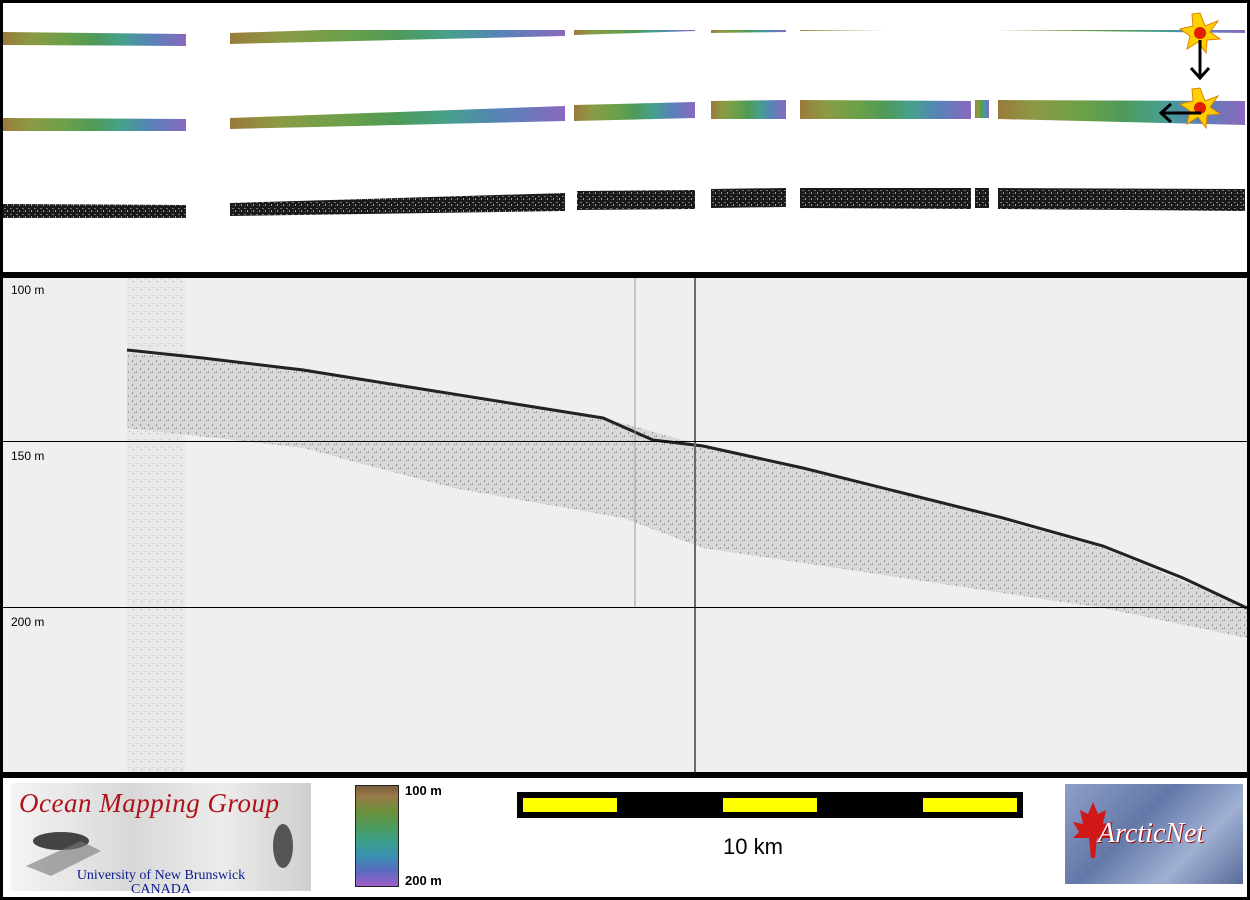 Image resolution: width=1250 pixels, height=900 pixels. I want to click on scale-label: 10 km, so click(753, 846).